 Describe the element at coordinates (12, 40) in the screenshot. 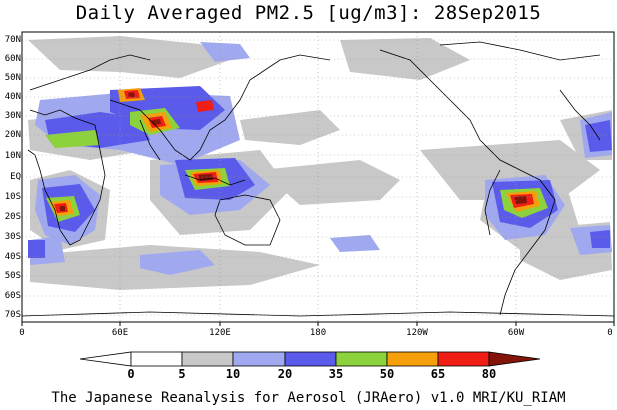

I see `lat-label-70n: 70N` at that location.